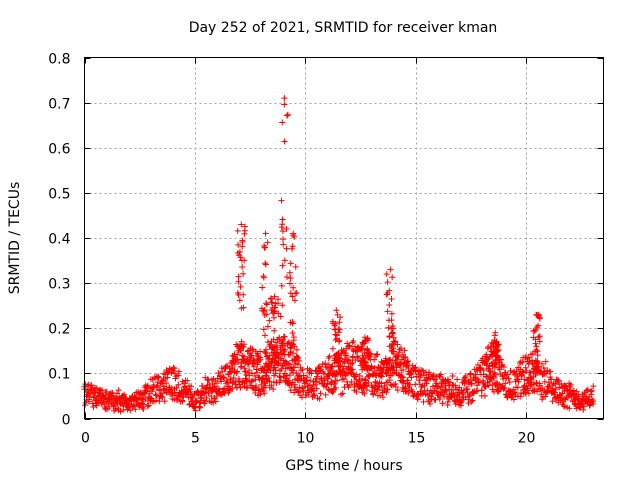 The width and height of the screenshot is (640, 480). Describe the element at coordinates (59, 195) in the screenshot. I see `y-tick-label: 0.5` at that location.